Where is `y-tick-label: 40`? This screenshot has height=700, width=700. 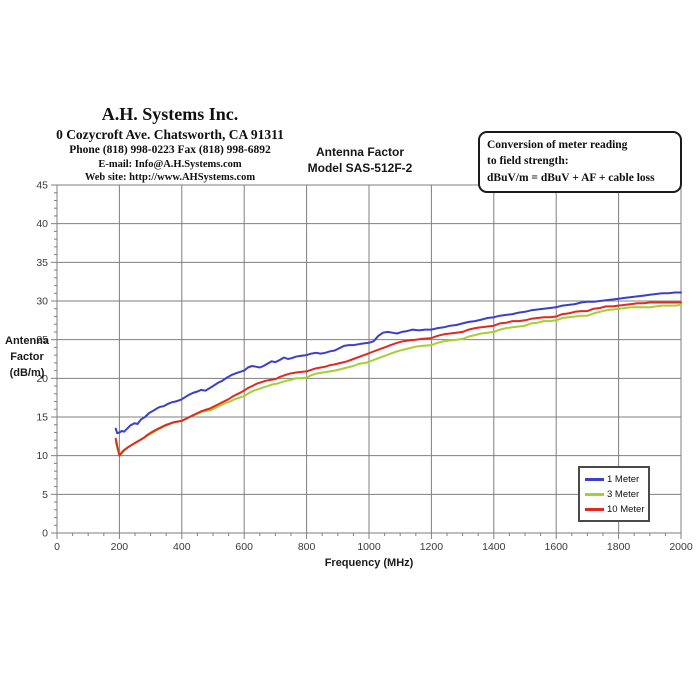 y-tick-label: 40 is located at coordinates (42, 224).